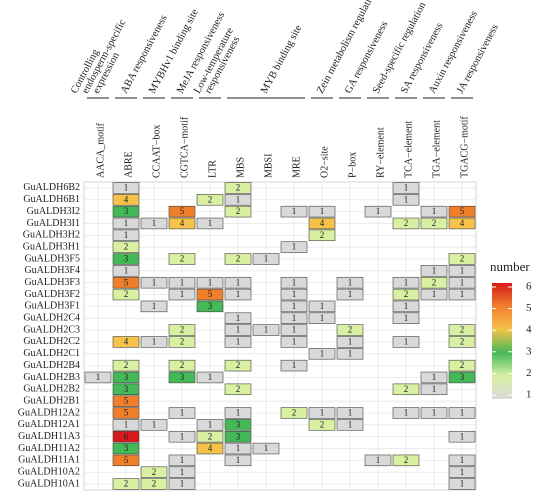  Describe the element at coordinates (51, 353) in the screenshot. I see `y-tick-label: GuALDH2C1` at that location.